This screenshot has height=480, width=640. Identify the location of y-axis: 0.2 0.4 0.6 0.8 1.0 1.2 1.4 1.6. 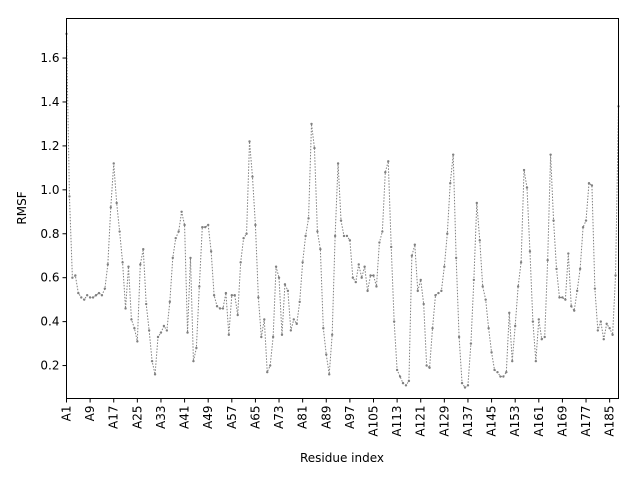
(53, 212).